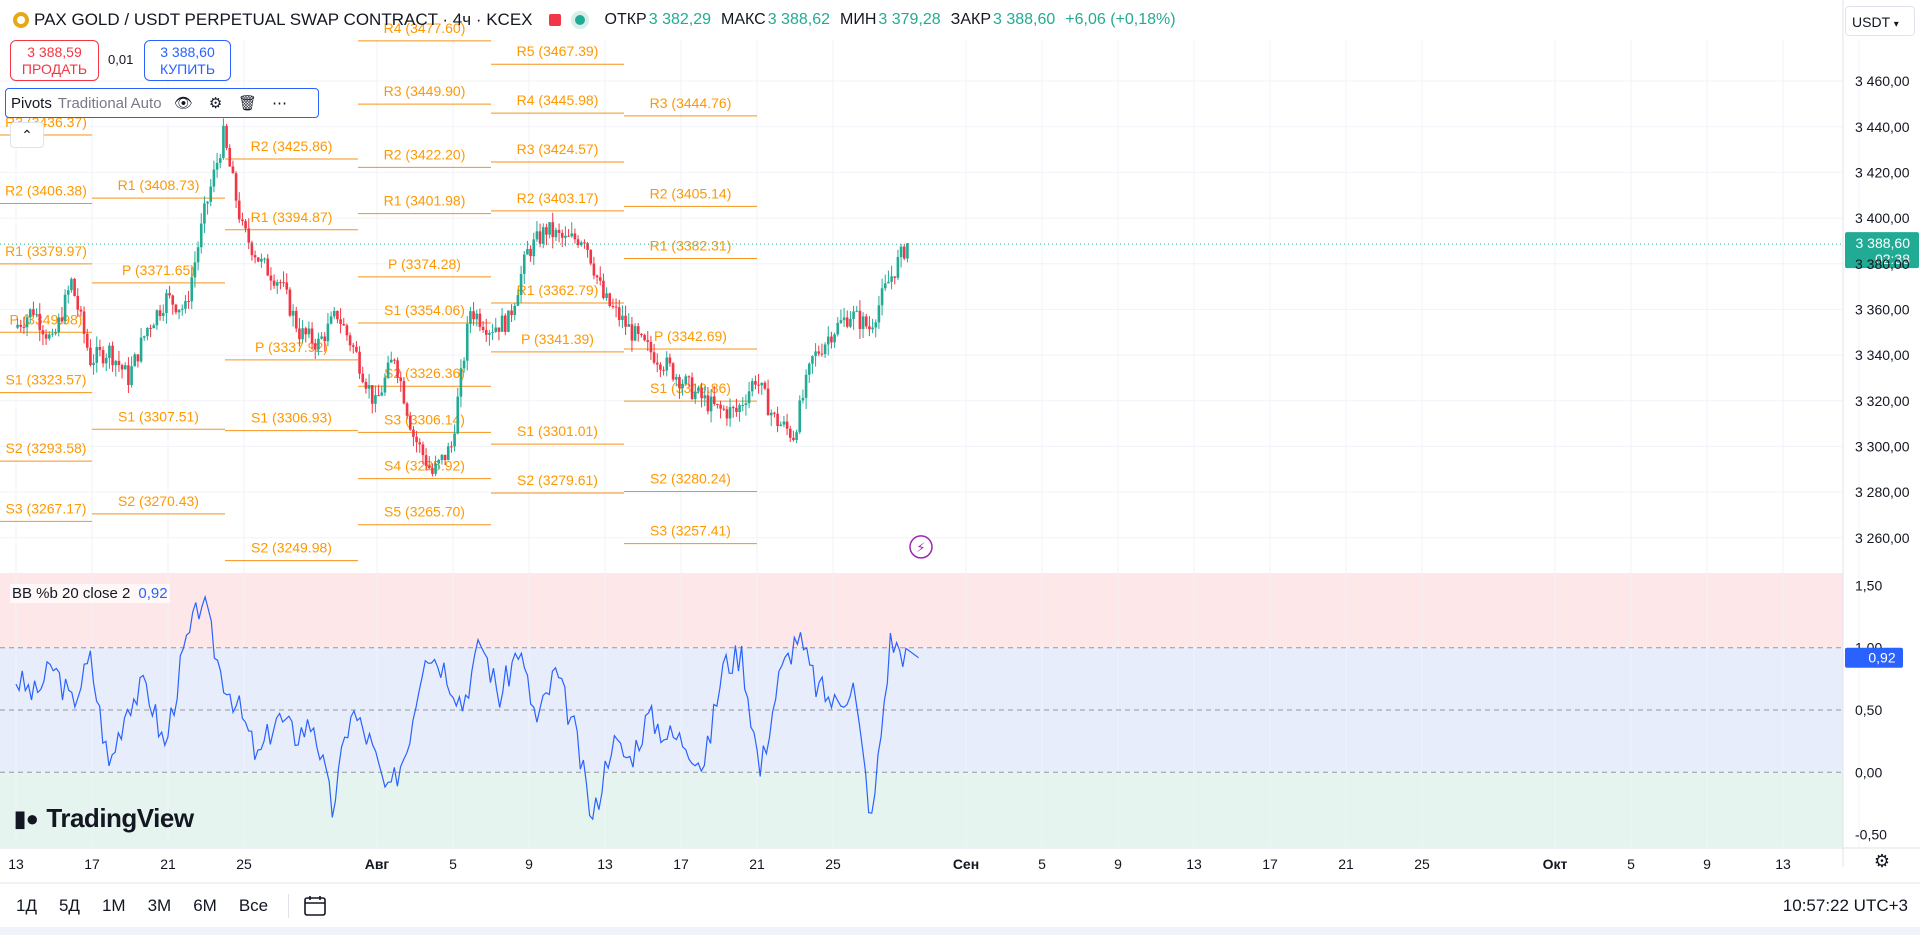 This screenshot has width=1920, height=935. Describe the element at coordinates (558, 198) in the screenshot. I see `pivot-label: R2 (3403.17)` at that location.